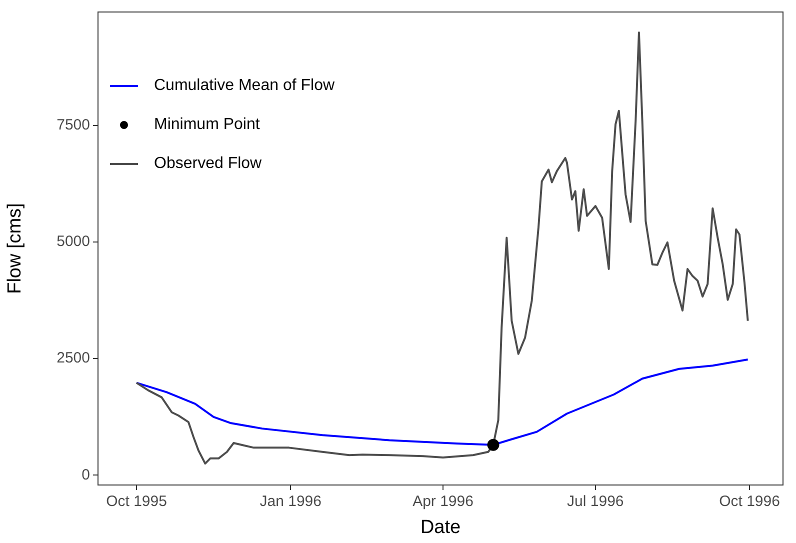 The width and height of the screenshot is (796, 543). What do you see at coordinates (86, 475) in the screenshot?
I see `y-tick-label: 0` at bounding box center [86, 475].